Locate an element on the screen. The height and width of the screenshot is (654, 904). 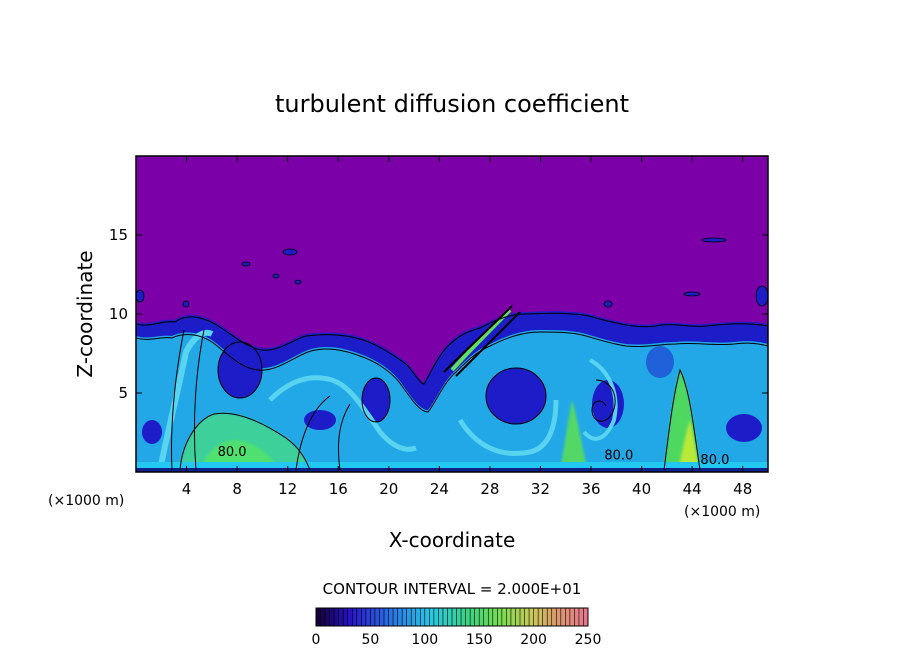
x-tick-label: 28 is located at coordinates (489, 489).